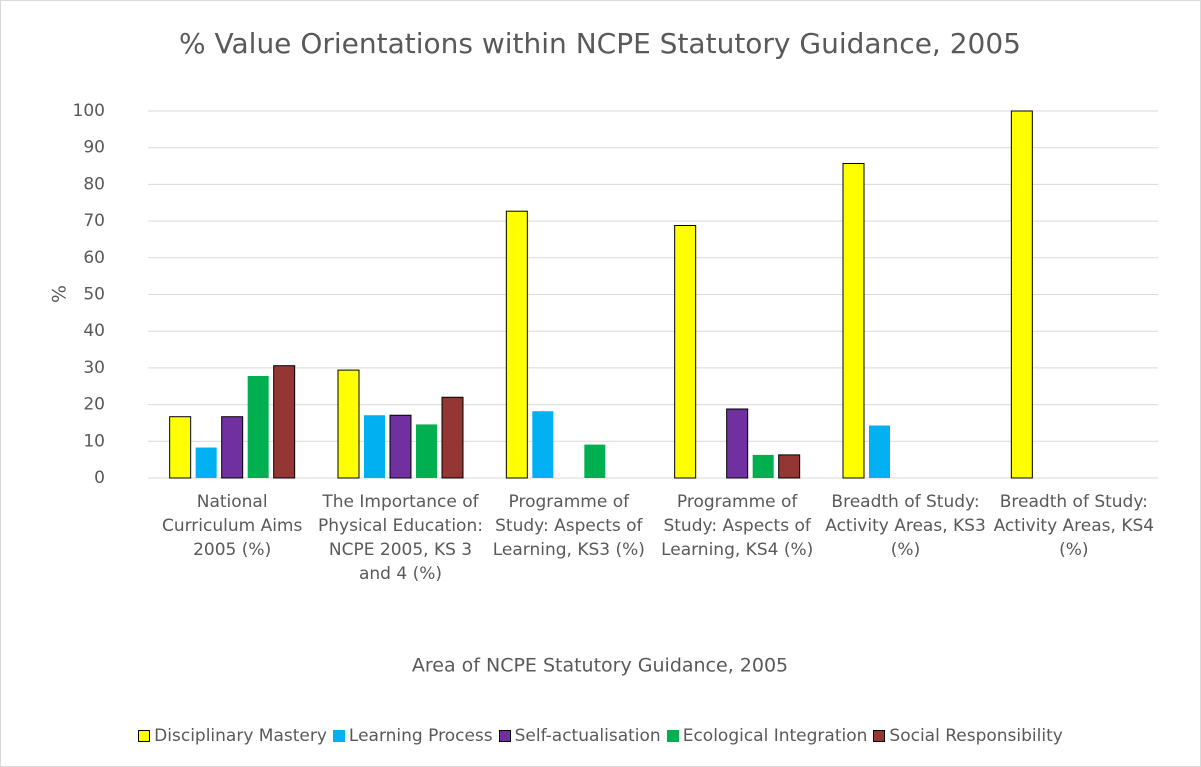 The image size is (1201, 767). I want to click on y-tick-label: 50, so click(94, 295).